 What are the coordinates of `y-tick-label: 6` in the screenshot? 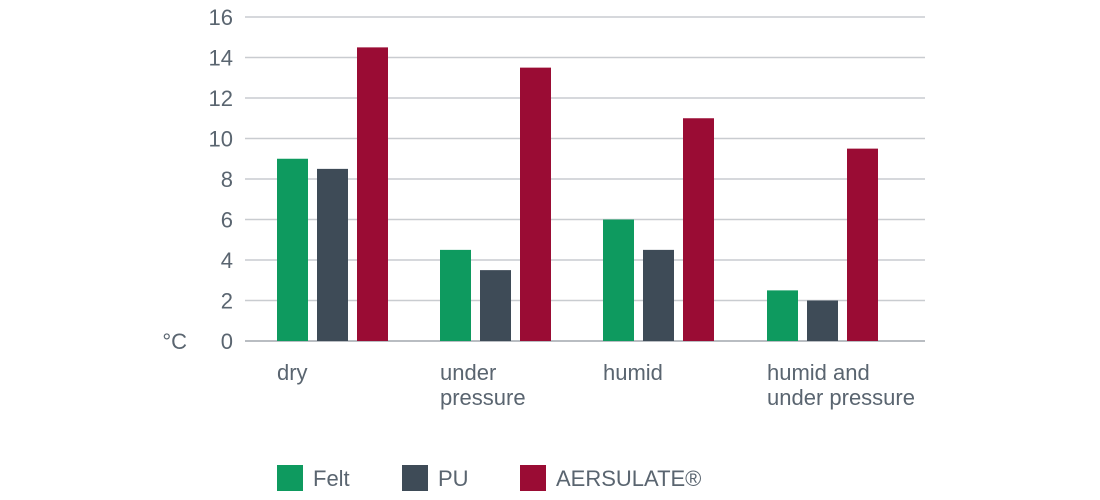 It's located at (227, 220).